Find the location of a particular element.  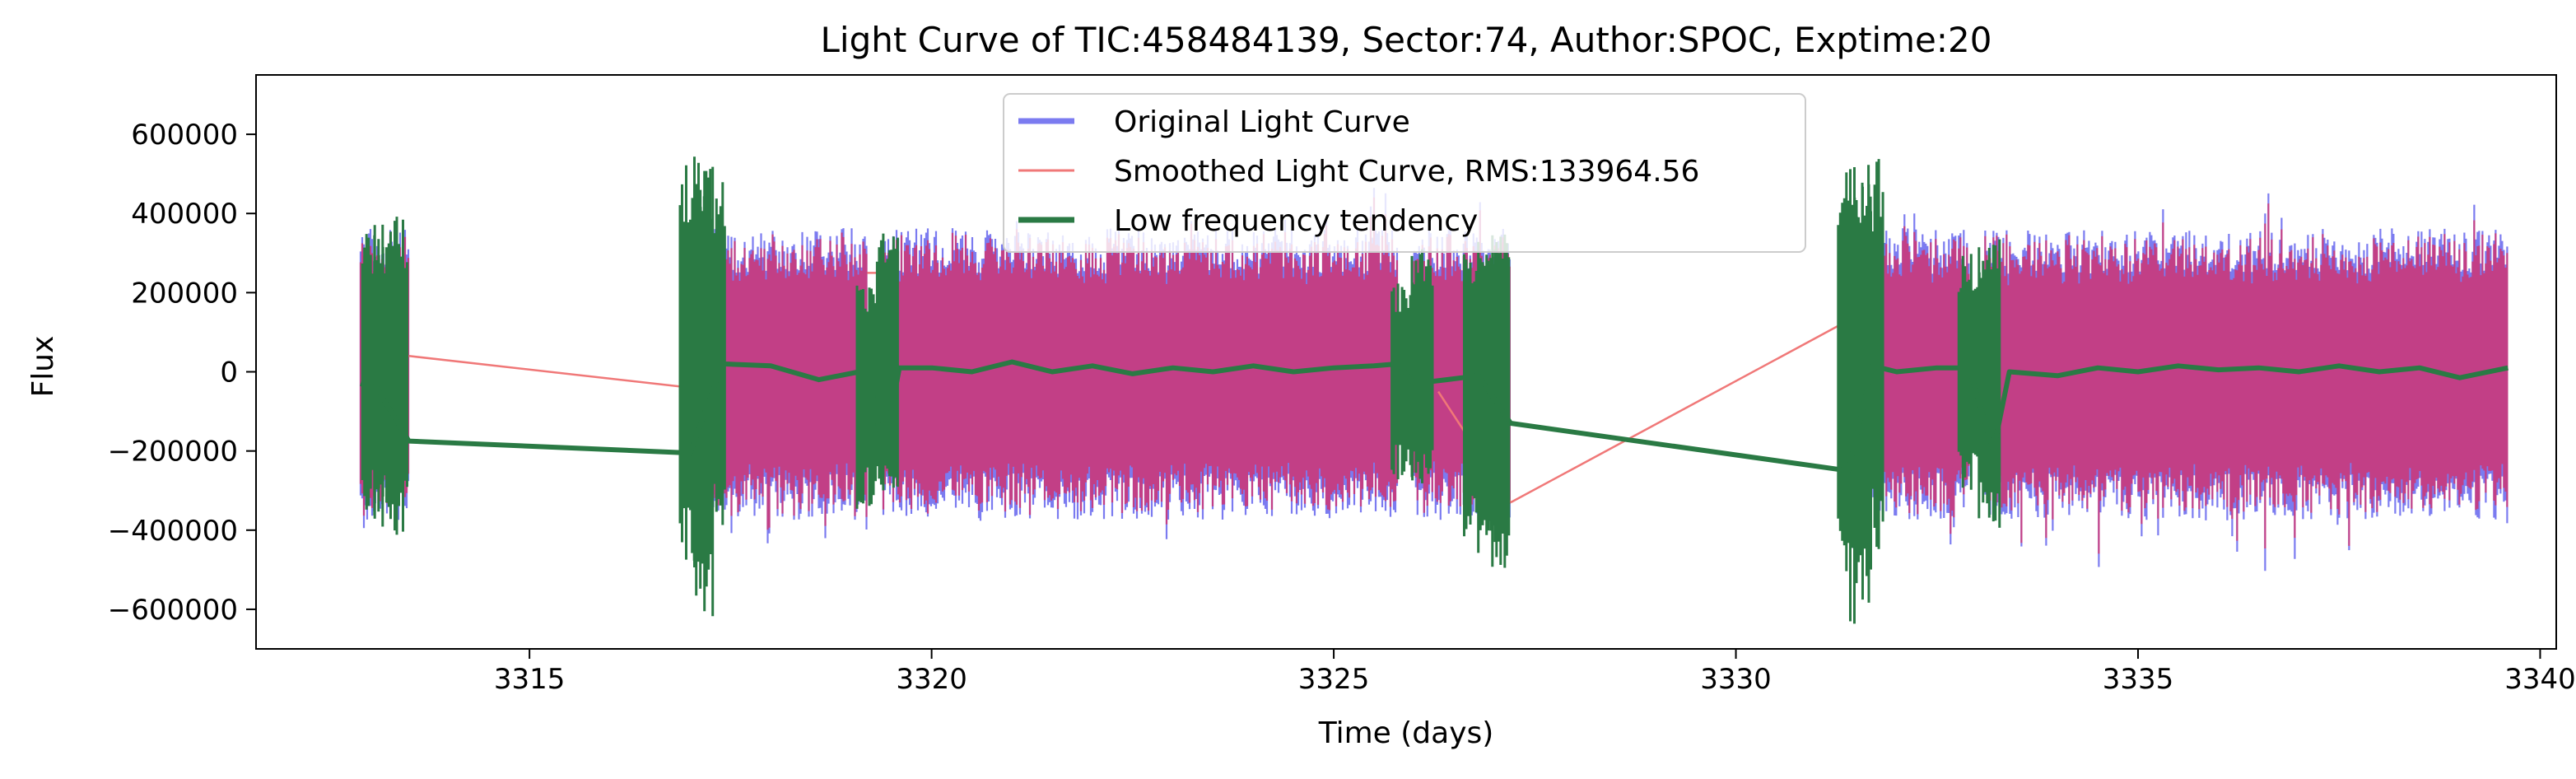

x-axis-label: Time (days) is located at coordinates (1406, 733).